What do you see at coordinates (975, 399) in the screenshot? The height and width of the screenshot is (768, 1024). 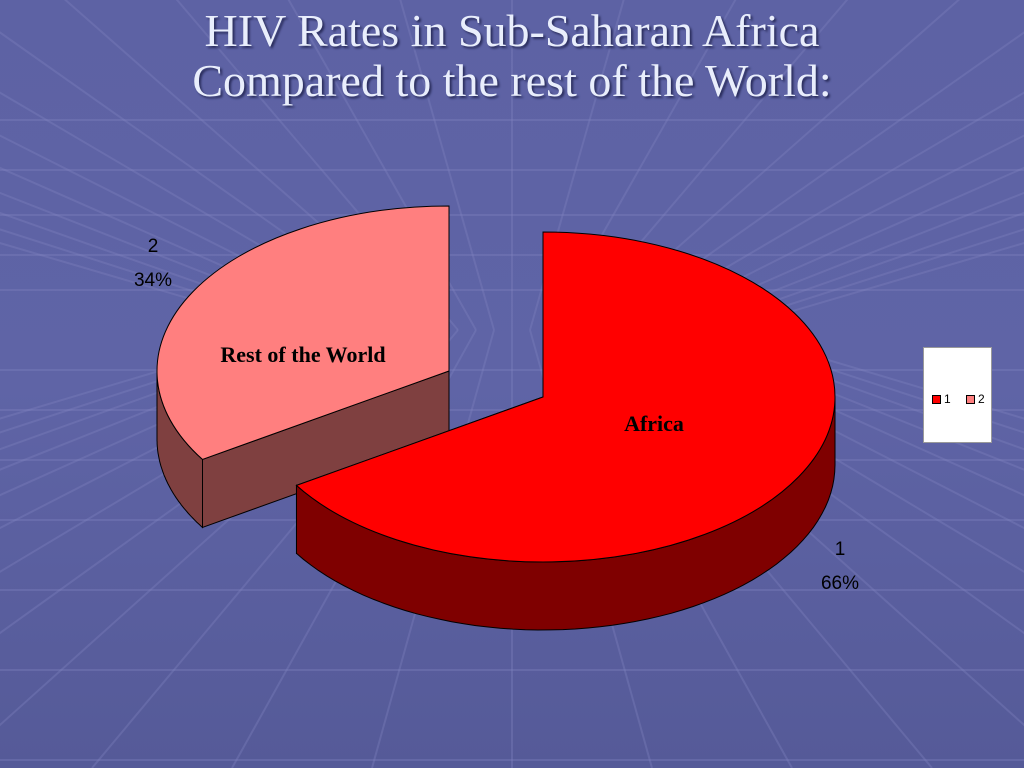 I see `legend-item-2: 2` at bounding box center [975, 399].